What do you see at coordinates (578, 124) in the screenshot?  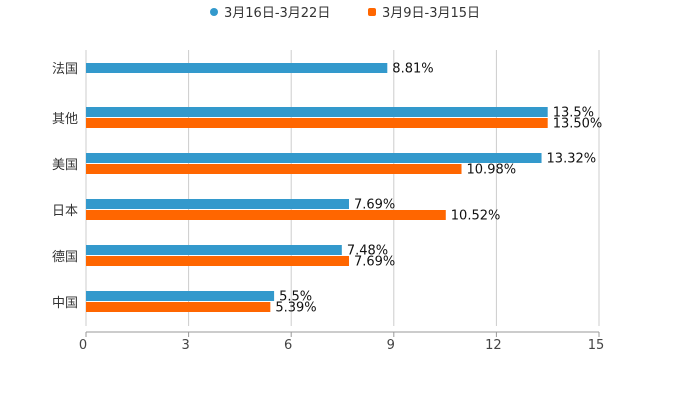 I see `data-label: 13.50%` at bounding box center [578, 124].